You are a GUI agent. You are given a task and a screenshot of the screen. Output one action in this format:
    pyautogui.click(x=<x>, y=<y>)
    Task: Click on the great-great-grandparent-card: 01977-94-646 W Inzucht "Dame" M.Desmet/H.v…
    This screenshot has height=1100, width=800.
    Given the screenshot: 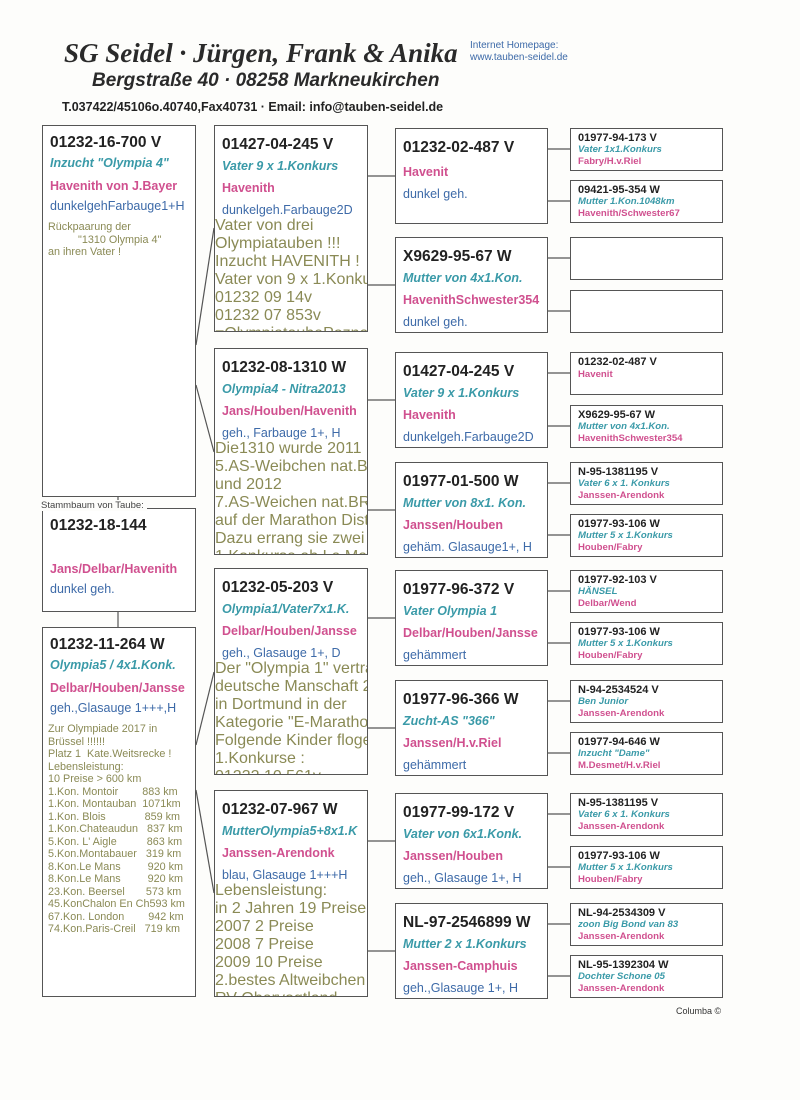 What is the action you would take?
    pyautogui.click(x=646, y=753)
    